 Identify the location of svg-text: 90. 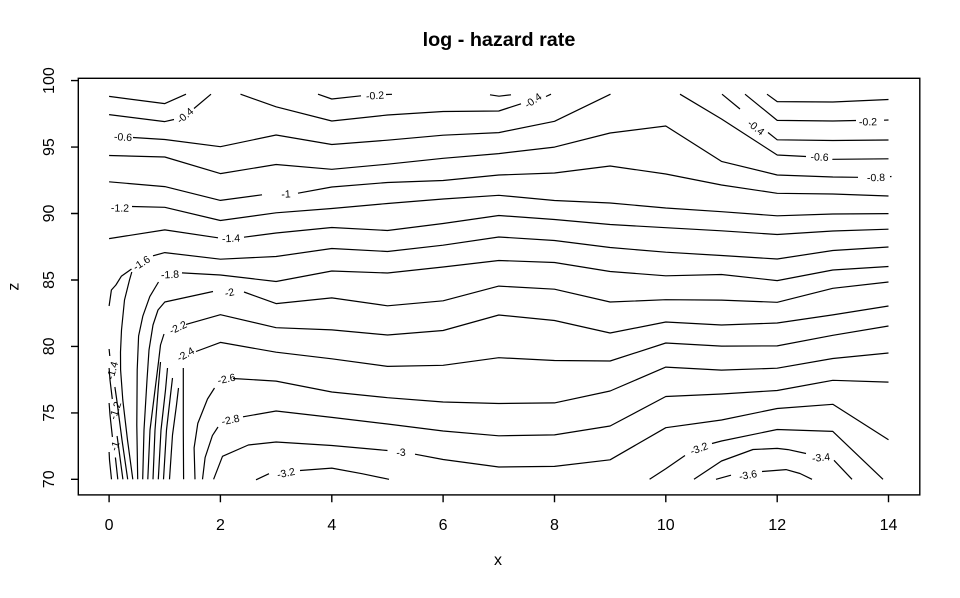
(49, 214).